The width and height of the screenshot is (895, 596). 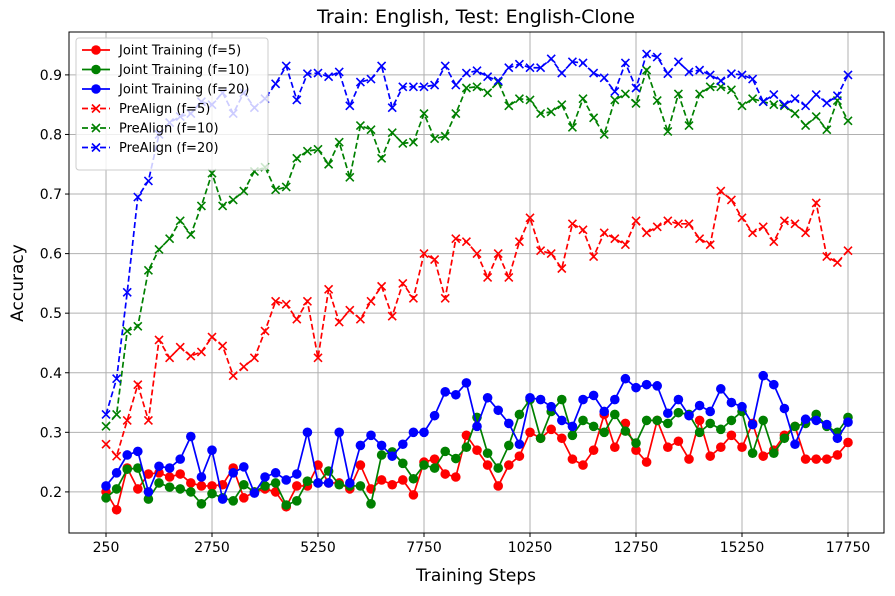 I want to click on x-tick-label: 10250, so click(x=530, y=548).